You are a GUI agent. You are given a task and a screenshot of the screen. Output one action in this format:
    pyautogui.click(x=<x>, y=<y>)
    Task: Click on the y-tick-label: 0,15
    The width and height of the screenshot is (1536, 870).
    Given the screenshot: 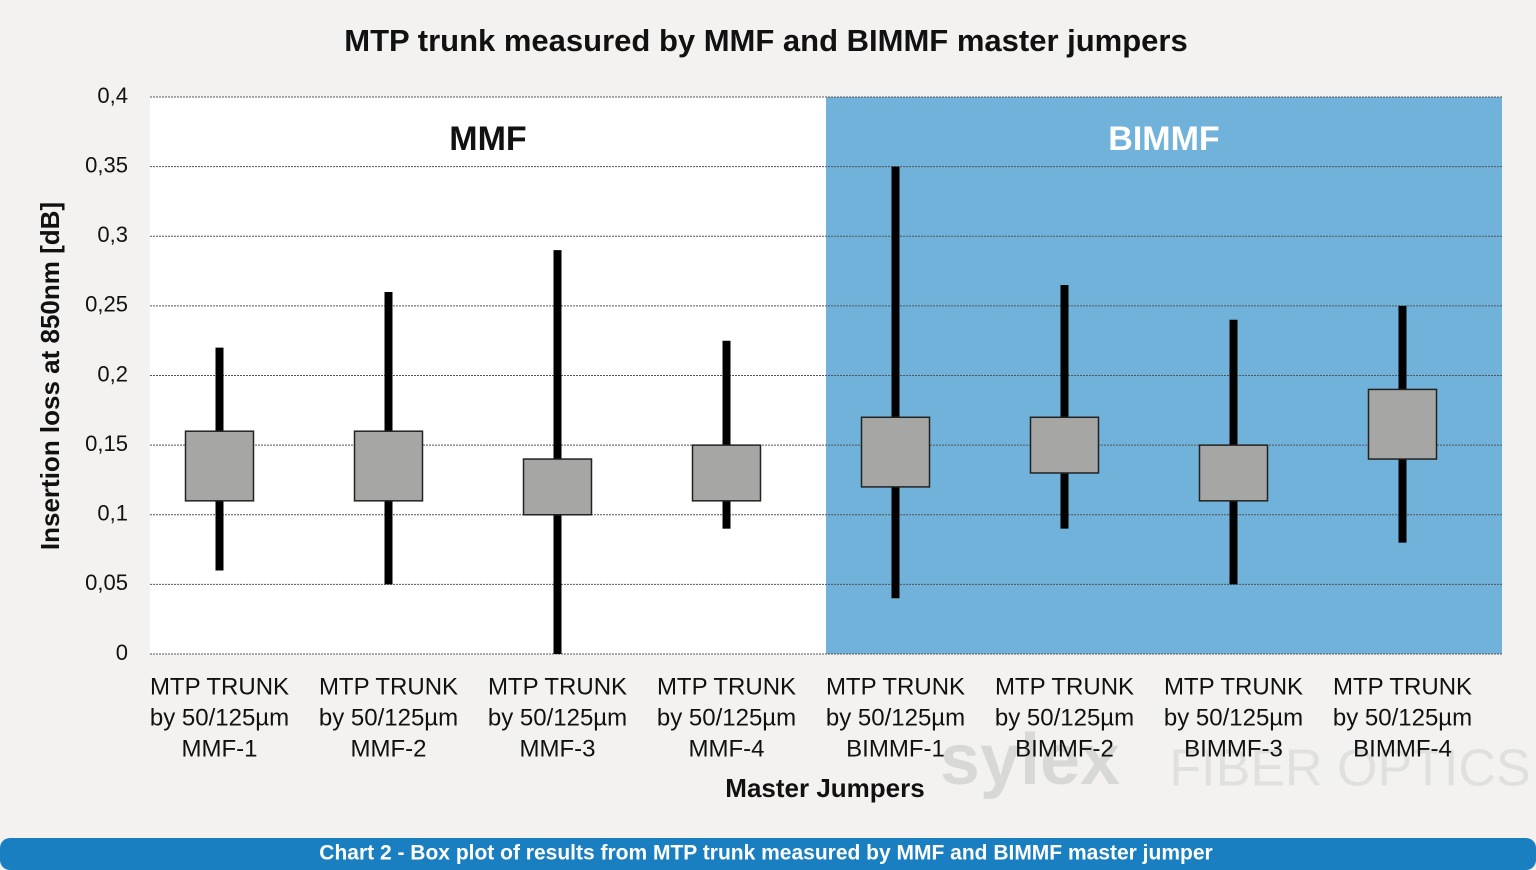 What is the action you would take?
    pyautogui.click(x=106, y=443)
    